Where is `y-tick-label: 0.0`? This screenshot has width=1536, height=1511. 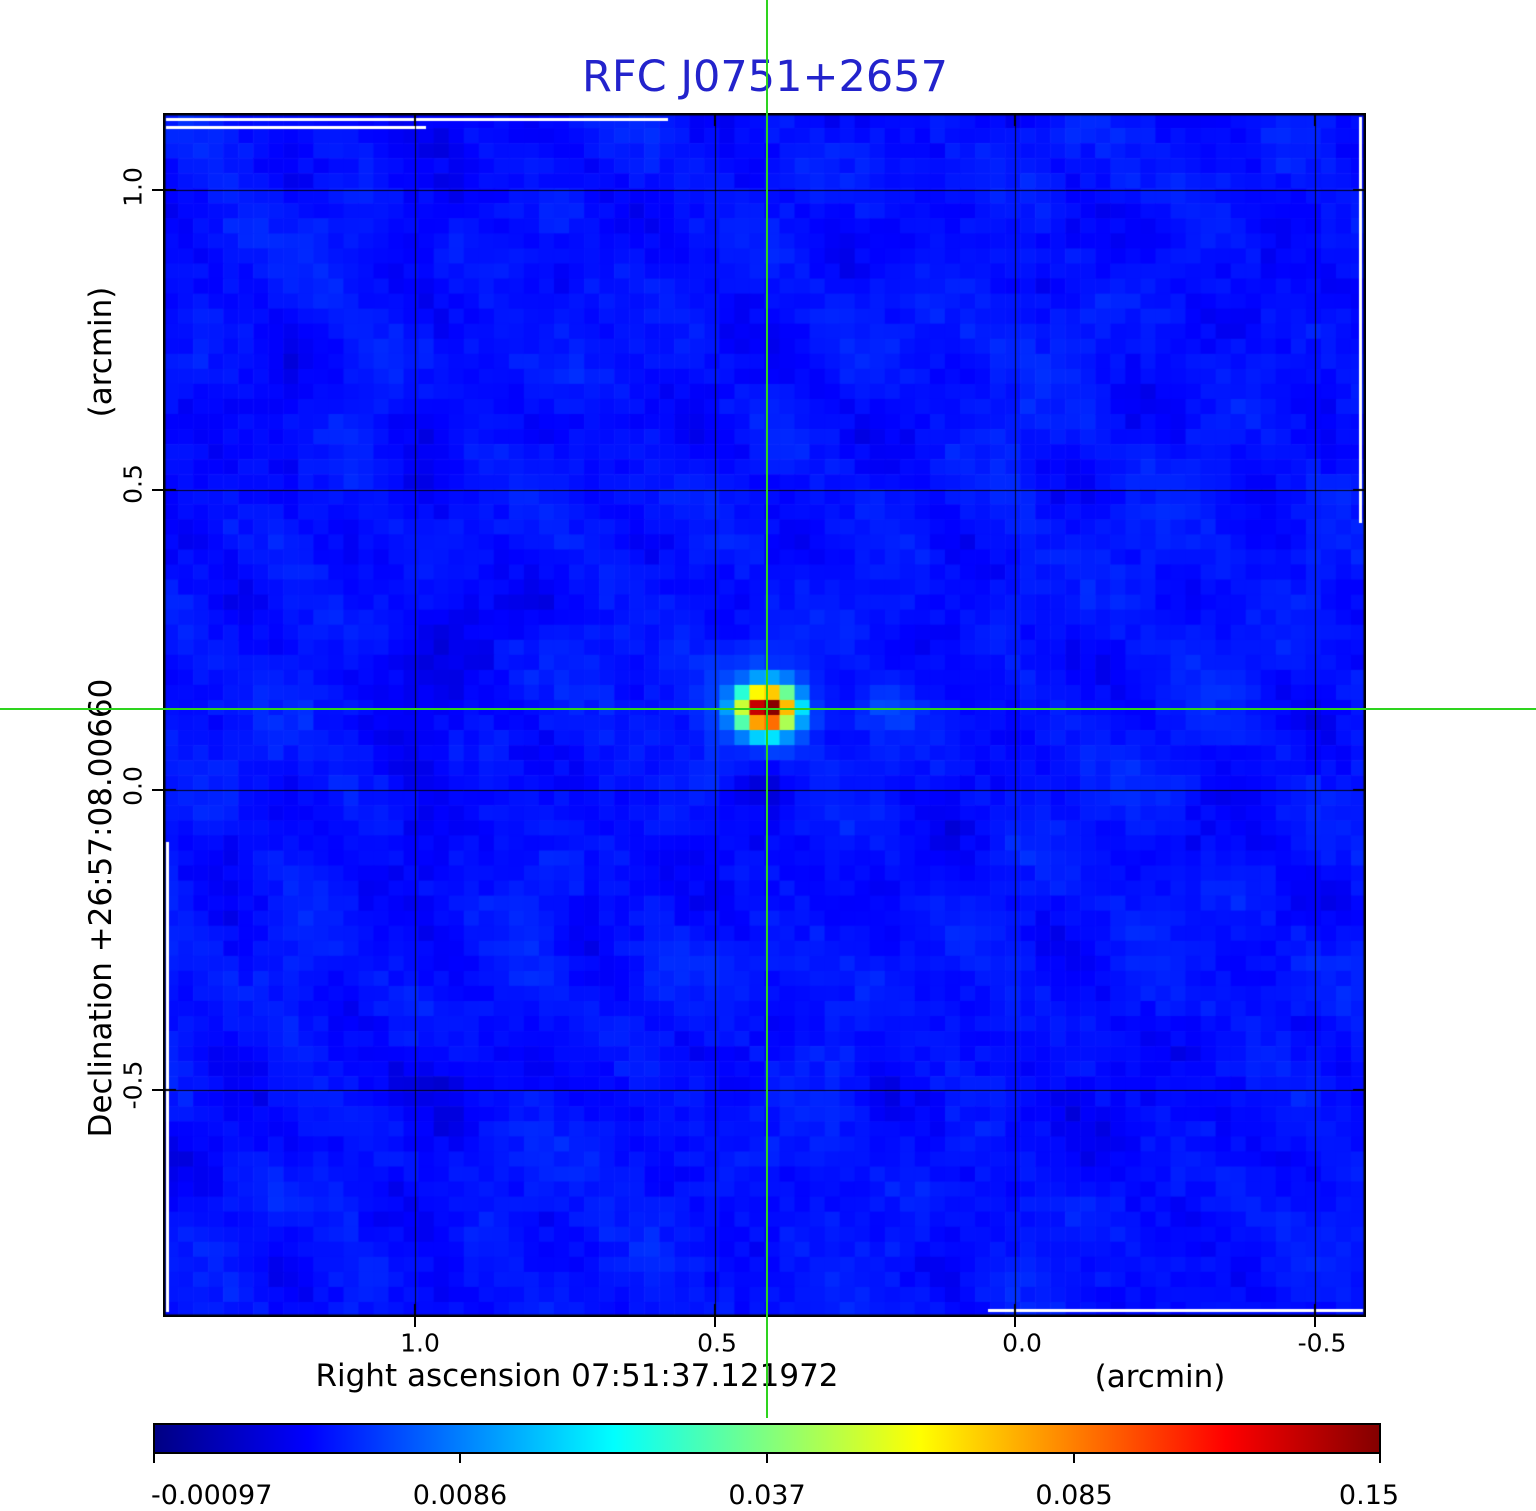
y-tick-label: 0.0 is located at coordinates (133, 786).